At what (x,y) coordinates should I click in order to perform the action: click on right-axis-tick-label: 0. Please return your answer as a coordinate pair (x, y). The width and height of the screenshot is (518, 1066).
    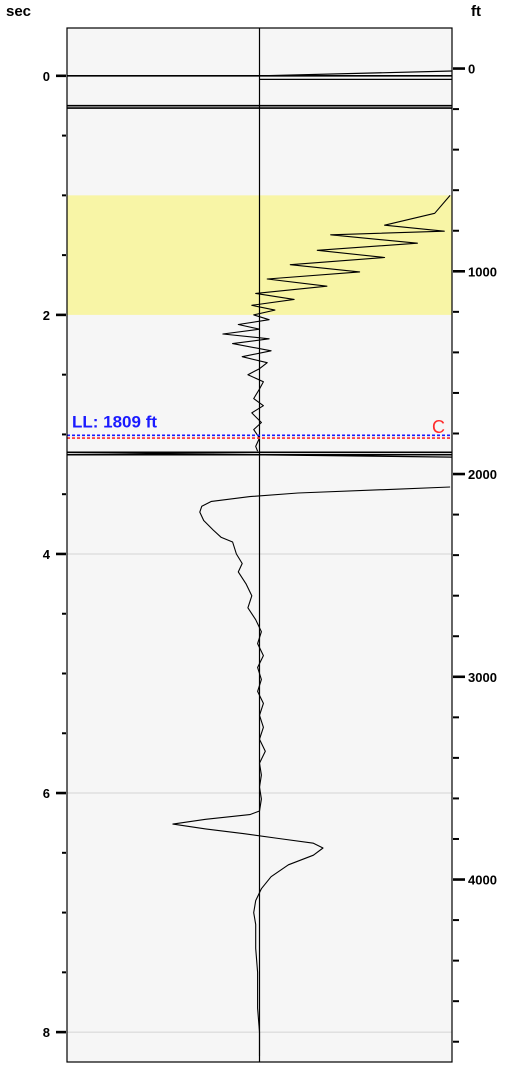
    Looking at the image, I should click on (471, 69).